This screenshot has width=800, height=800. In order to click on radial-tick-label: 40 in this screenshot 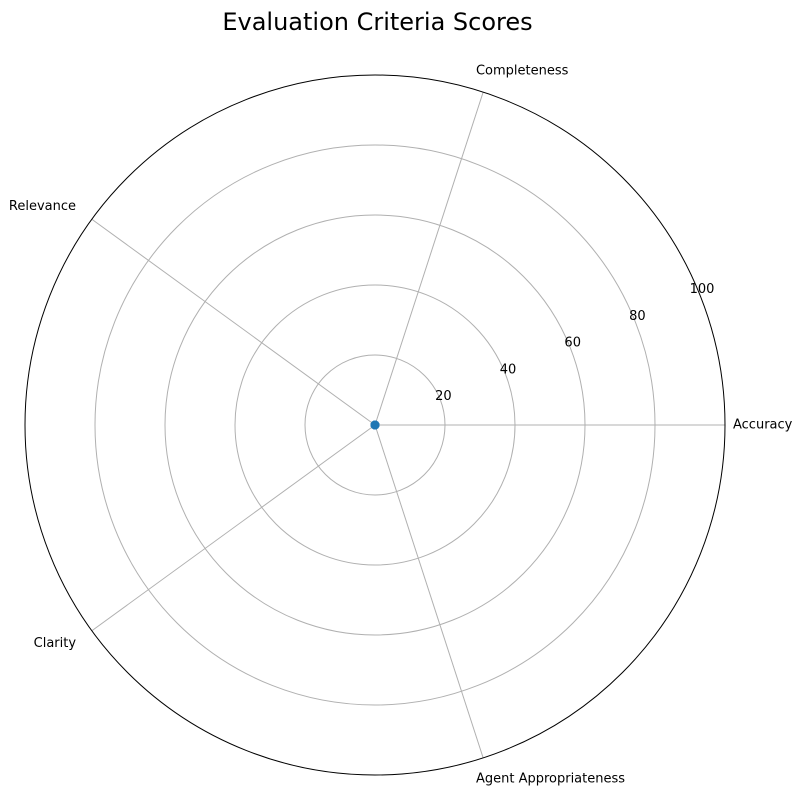, I will do `click(508, 369)`.